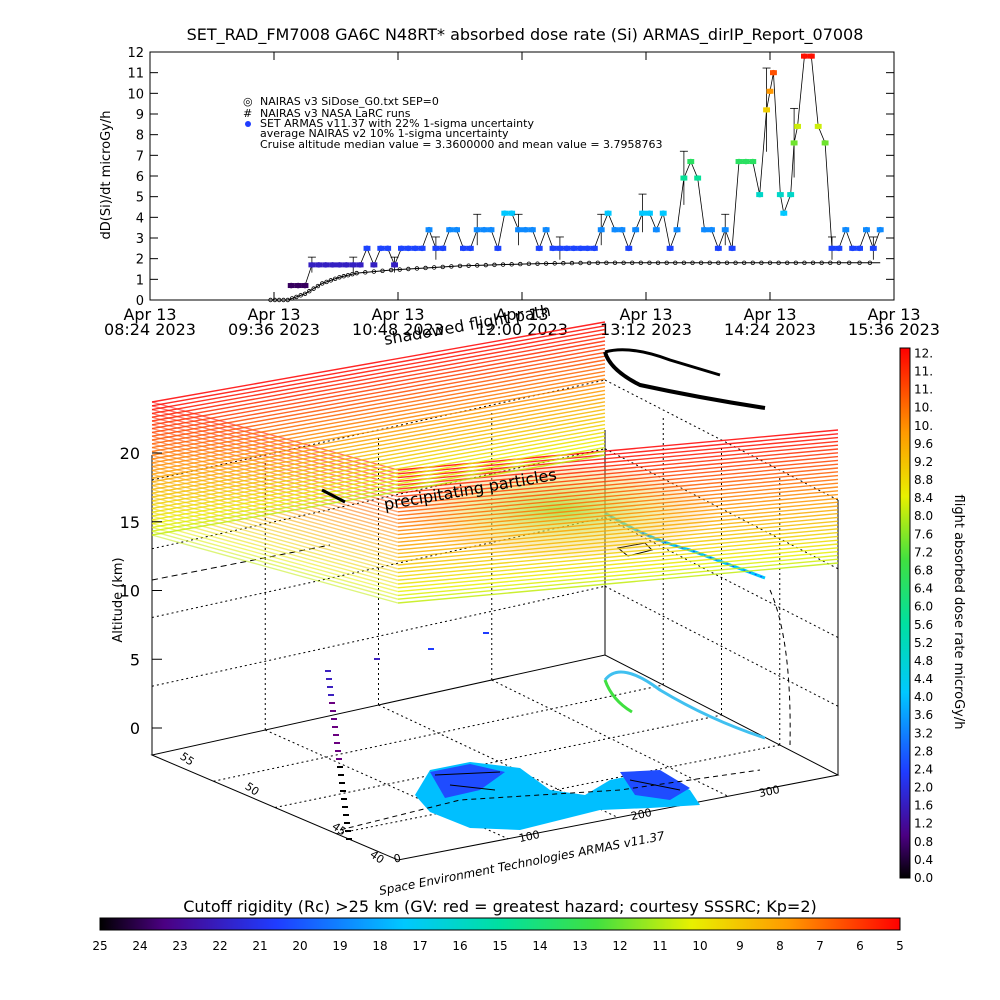 This screenshot has height=1000, width=1000. What do you see at coordinates (135, 728) in the screenshot?
I see `altitude-tick-label: 0` at bounding box center [135, 728].